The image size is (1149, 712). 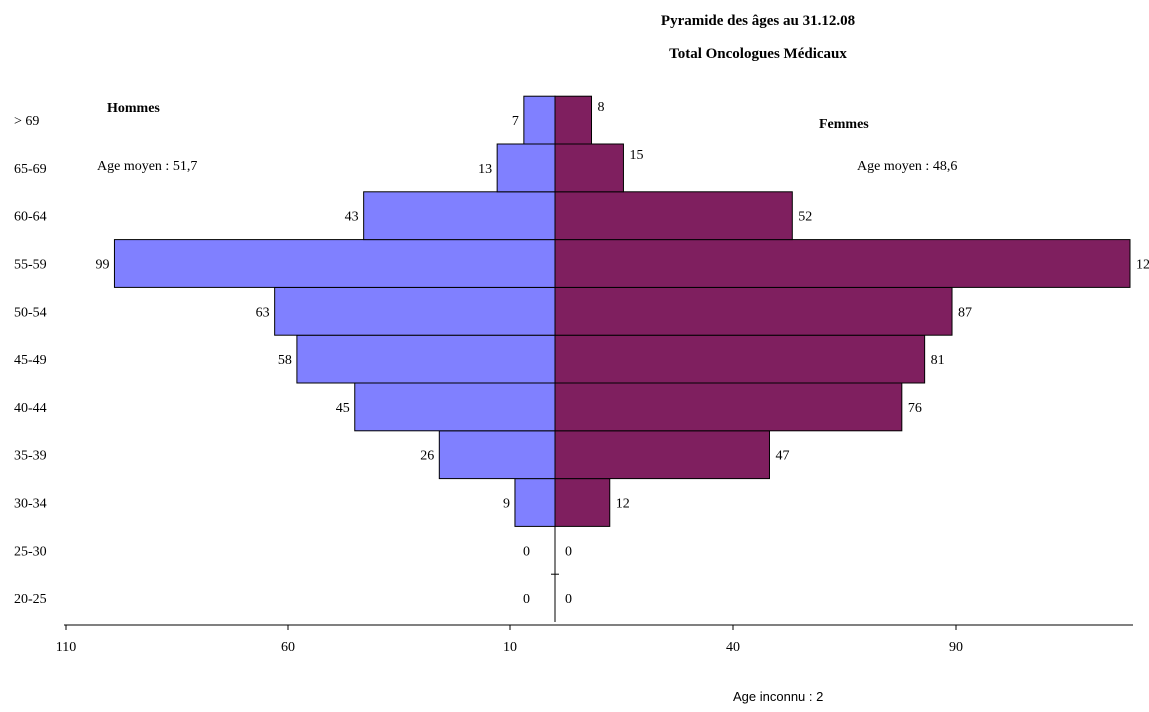 I want to click on category-label-30-34: 30-34, so click(x=30, y=504).